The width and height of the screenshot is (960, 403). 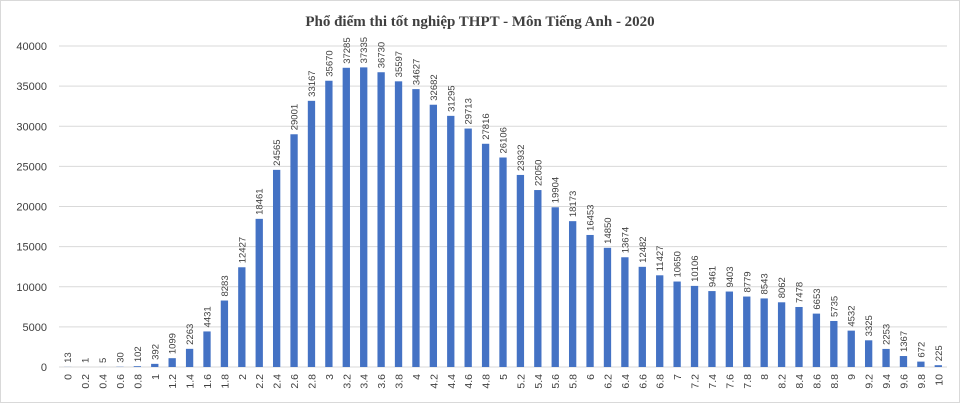 What do you see at coordinates (243, 377) in the screenshot?
I see `x-tick-label: 2` at bounding box center [243, 377].